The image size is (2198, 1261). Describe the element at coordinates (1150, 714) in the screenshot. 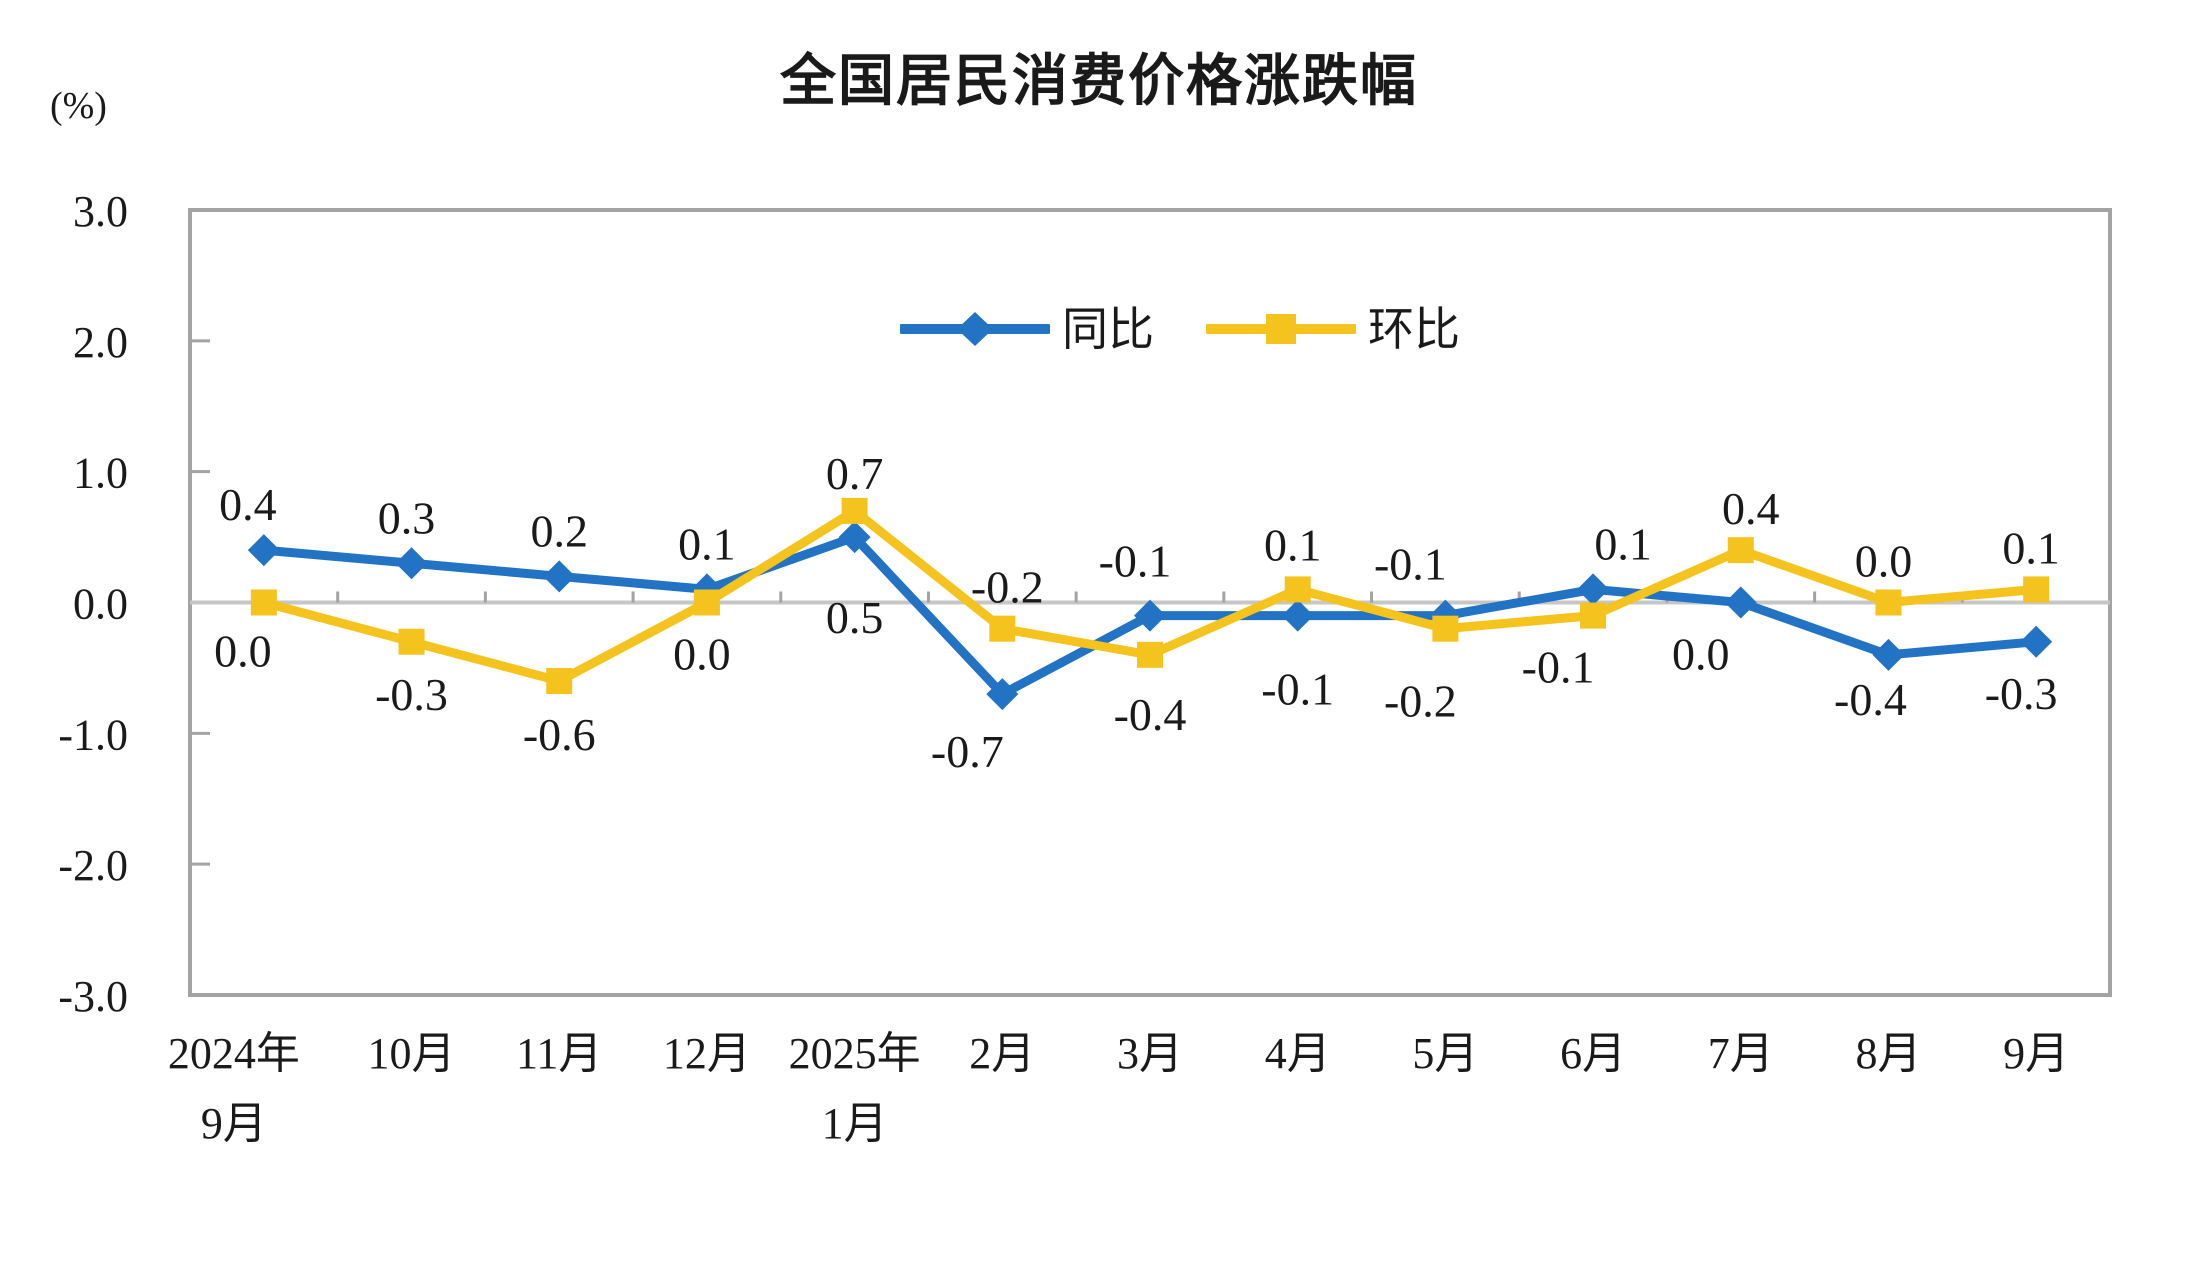

I see `mom-point-label: -0.4` at that location.